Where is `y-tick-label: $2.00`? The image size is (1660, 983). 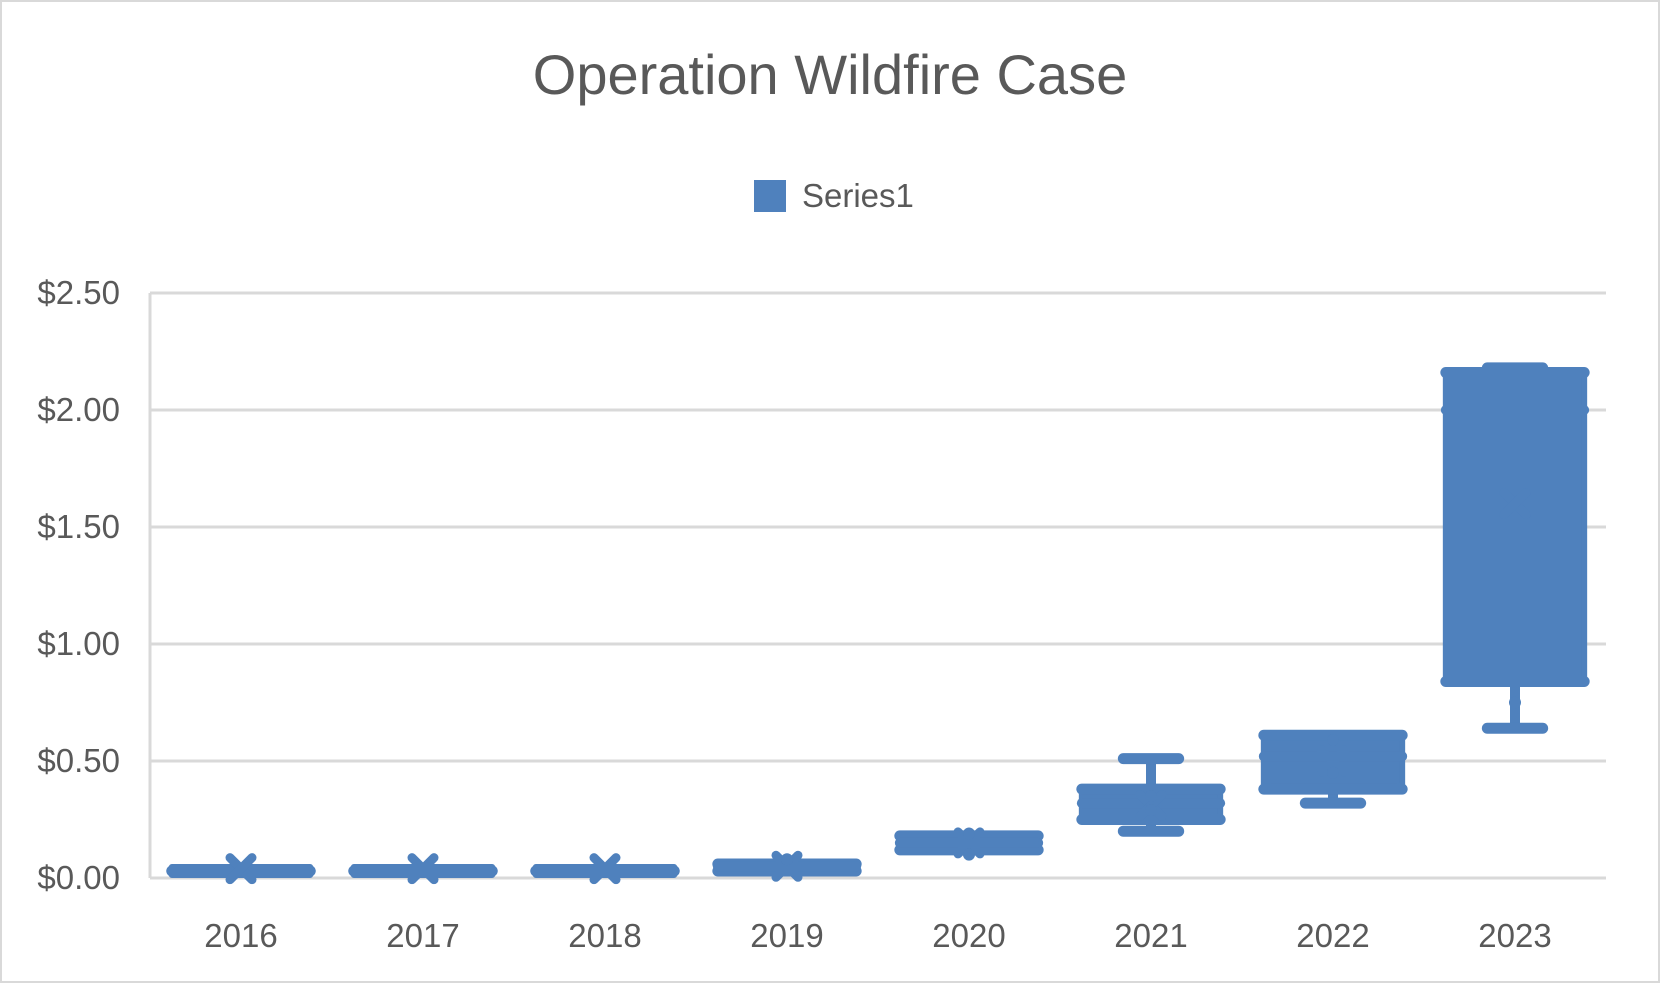
y-tick-label: $2.00 is located at coordinates (78, 409).